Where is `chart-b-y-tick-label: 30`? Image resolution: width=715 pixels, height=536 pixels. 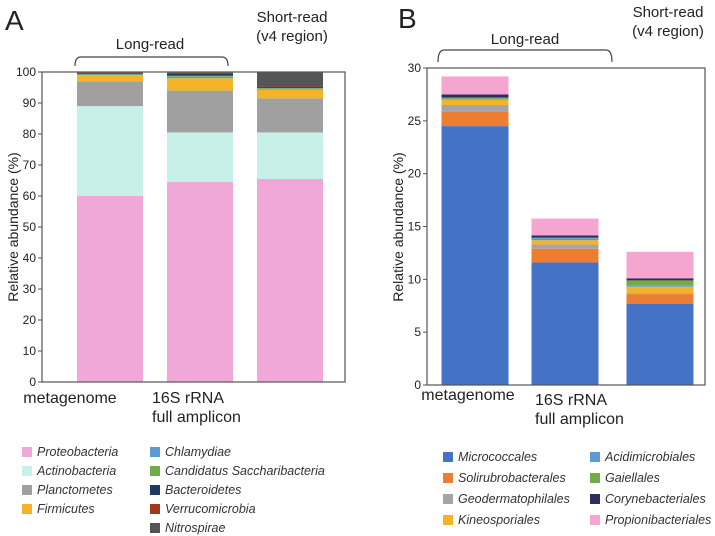
chart-b-y-tick-label: 30 is located at coordinates (415, 68).